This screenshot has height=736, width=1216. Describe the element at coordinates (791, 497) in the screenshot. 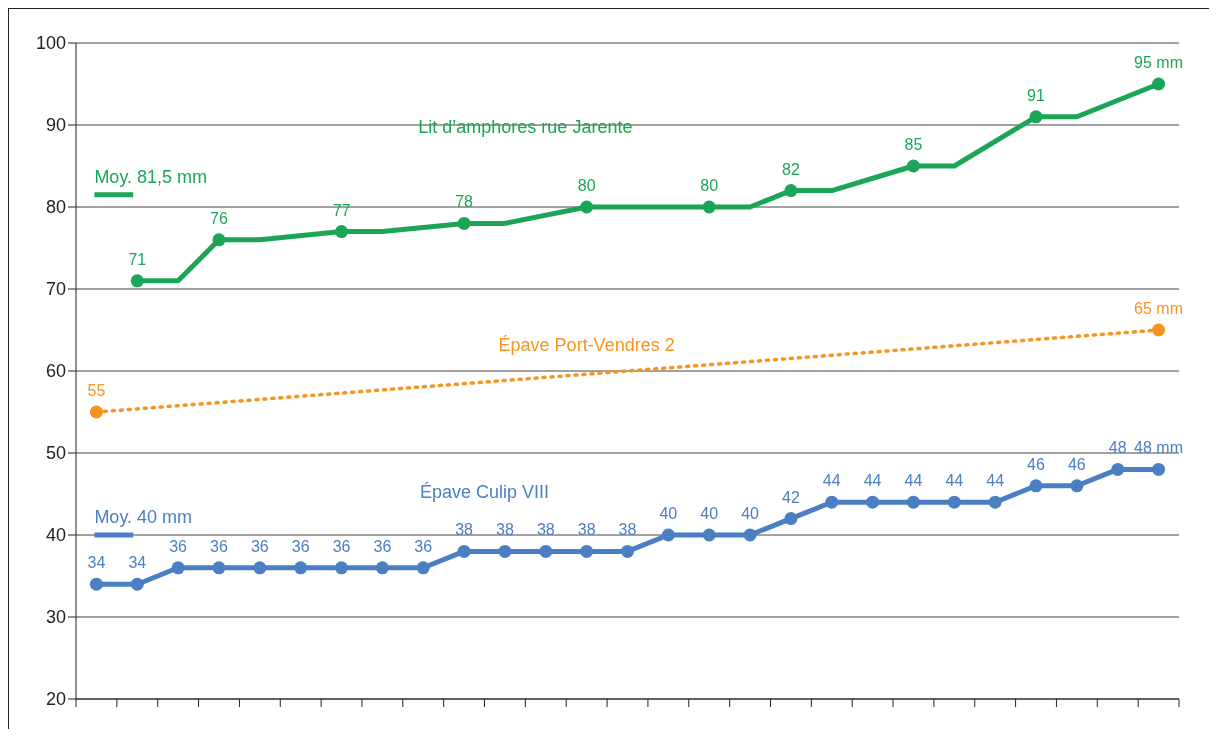

I see `data-label: 42` at that location.